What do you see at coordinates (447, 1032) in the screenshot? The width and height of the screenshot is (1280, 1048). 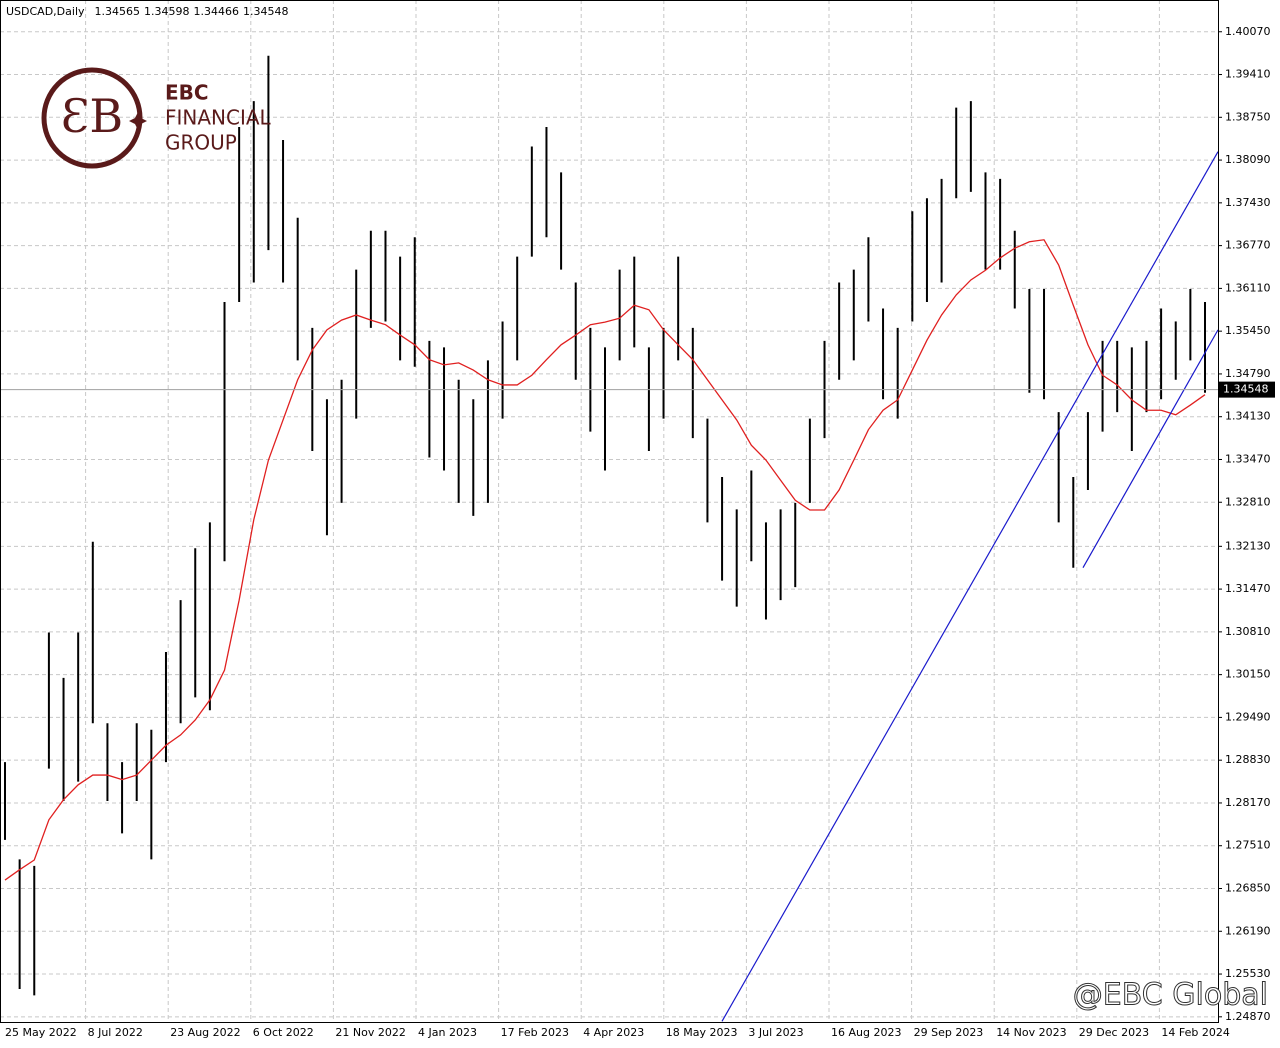 I see `x-tick-label: 4 Jan 2023` at bounding box center [447, 1032].